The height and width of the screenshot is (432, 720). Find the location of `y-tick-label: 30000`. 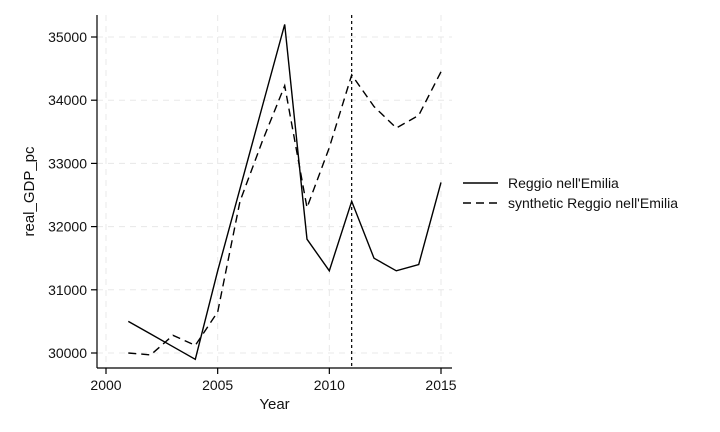

y-tick-label: 30000 is located at coordinates (67, 353).